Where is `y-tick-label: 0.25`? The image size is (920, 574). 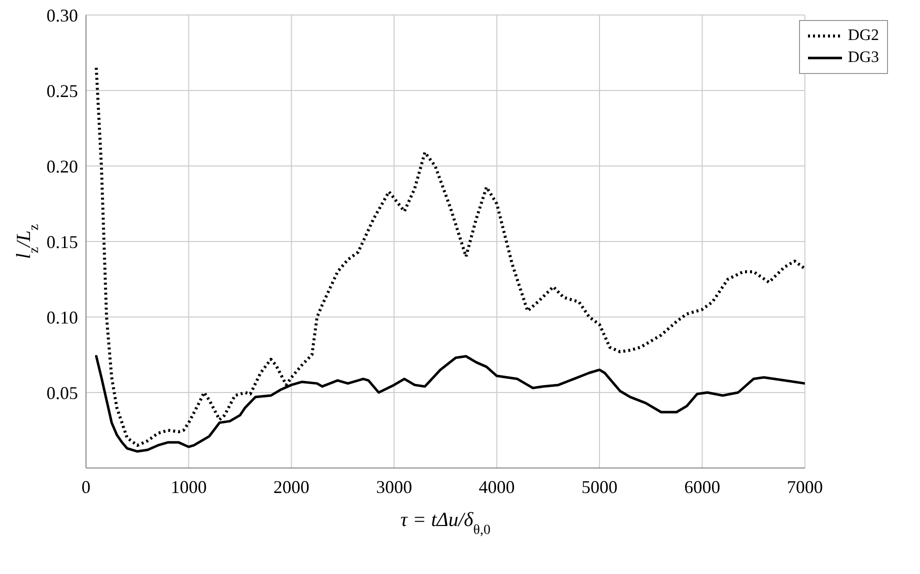 y-tick-label: 0.25 is located at coordinates (62, 90).